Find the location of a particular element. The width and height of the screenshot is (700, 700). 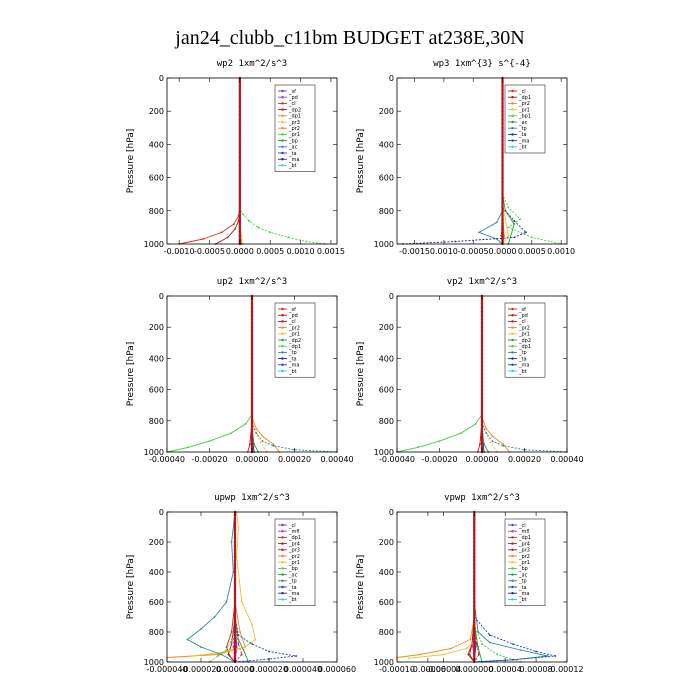

legend-entry: _mfl is located at coordinates (294, 532).